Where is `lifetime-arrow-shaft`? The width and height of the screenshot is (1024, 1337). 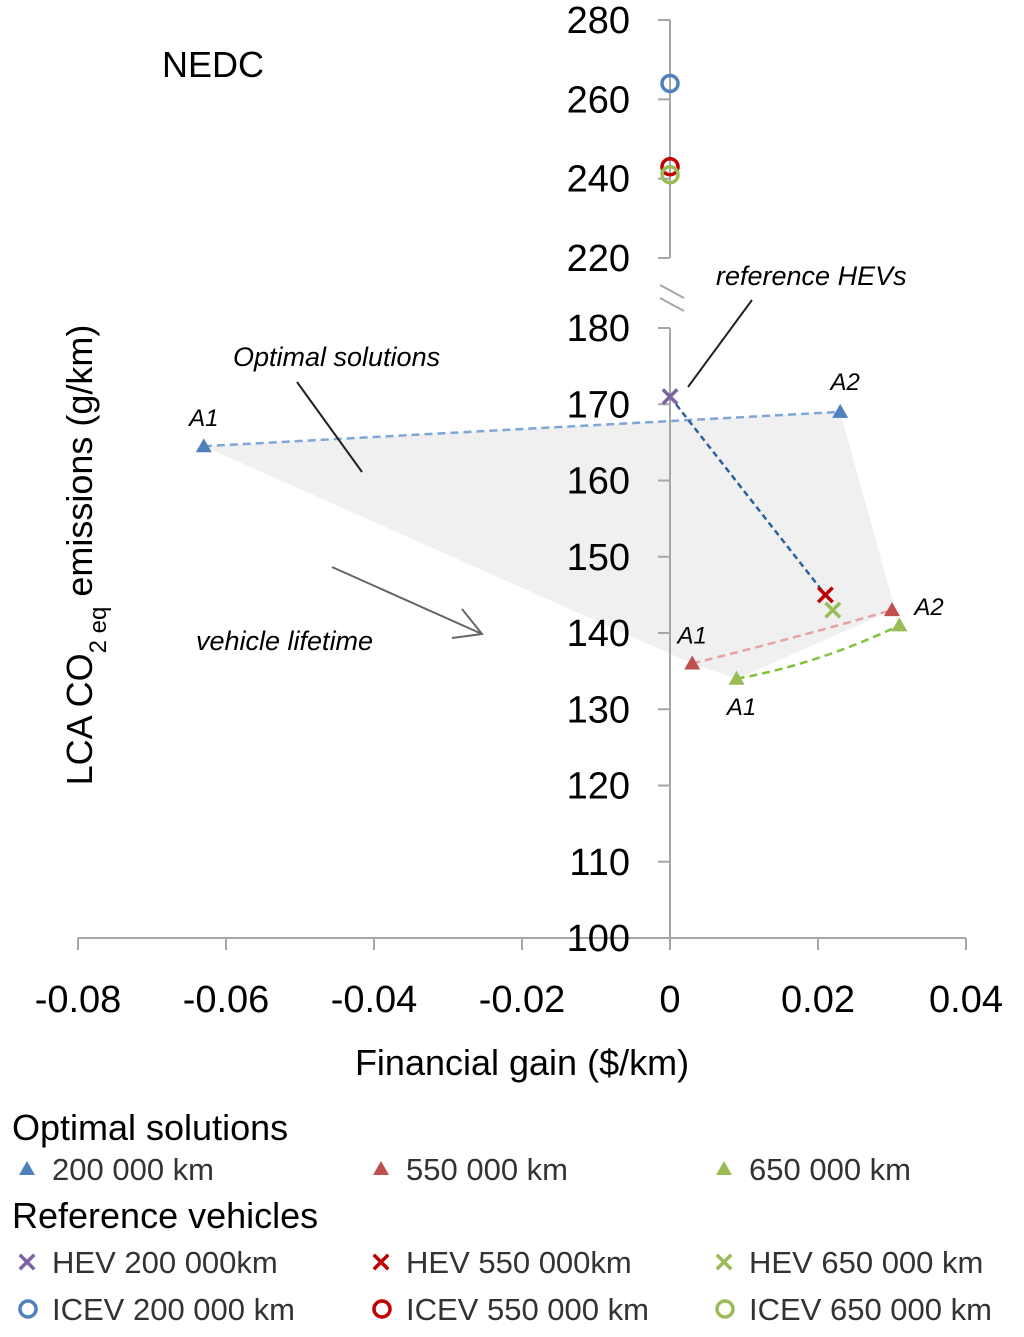 lifetime-arrow-shaft is located at coordinates (407, 600).